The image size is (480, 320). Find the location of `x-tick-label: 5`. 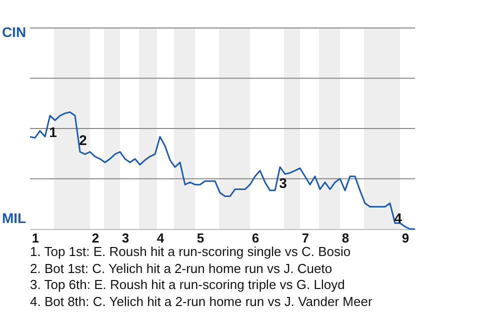

x-tick-label: 5 is located at coordinates (200, 238).